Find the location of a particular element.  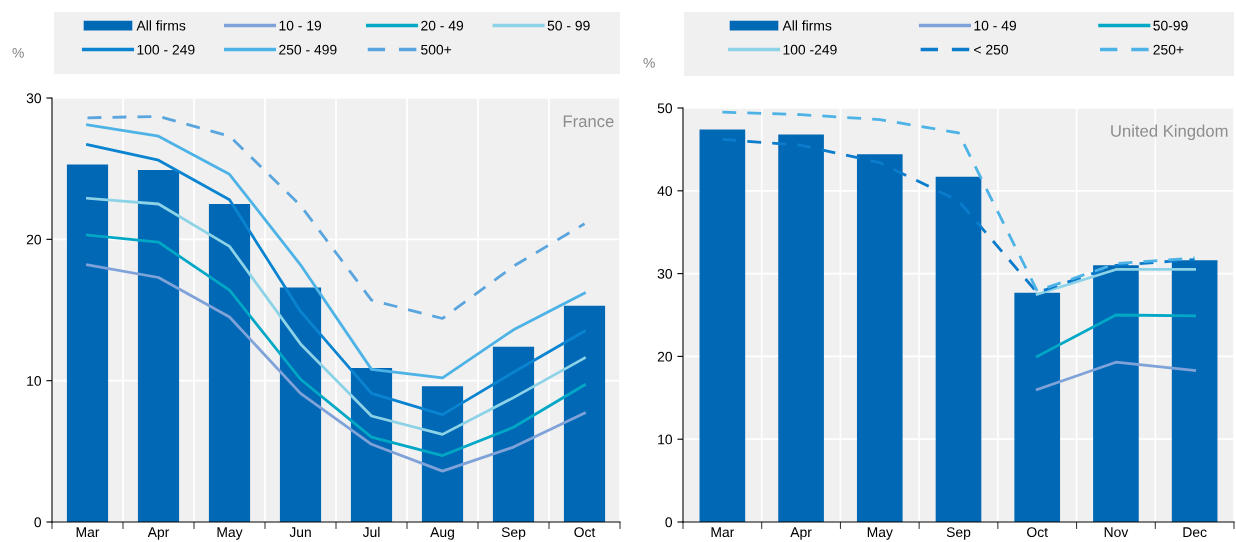

legend-label: 20 - 49 is located at coordinates (442, 25).